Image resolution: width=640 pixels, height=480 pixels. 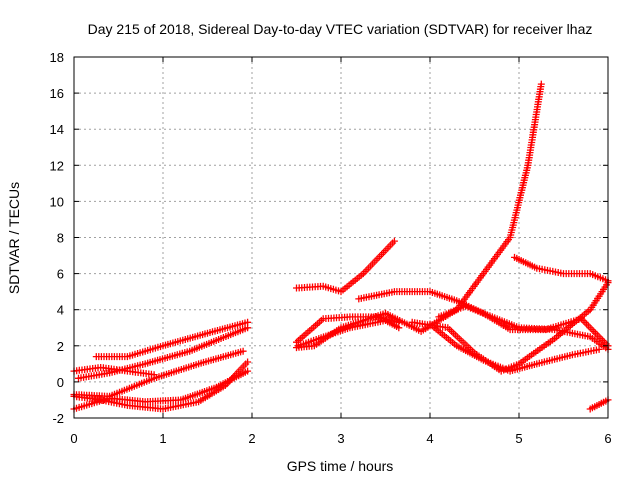 What do you see at coordinates (340, 466) in the screenshot?
I see `x-axis-label: GPS time / hours` at bounding box center [340, 466].